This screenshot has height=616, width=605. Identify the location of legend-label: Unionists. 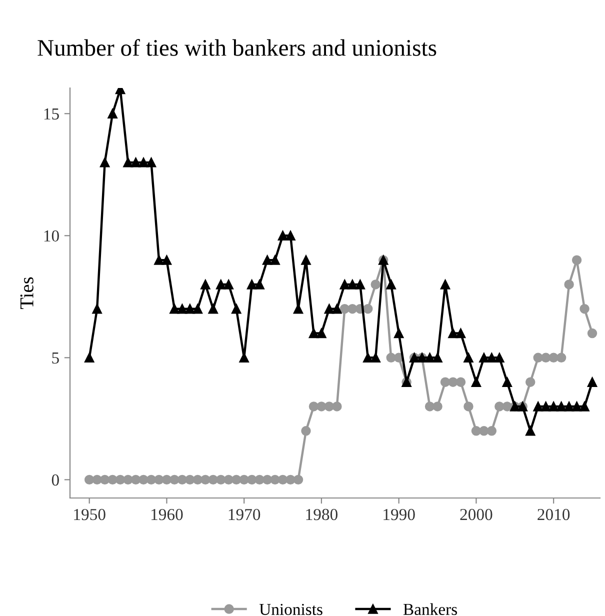
(290, 610).